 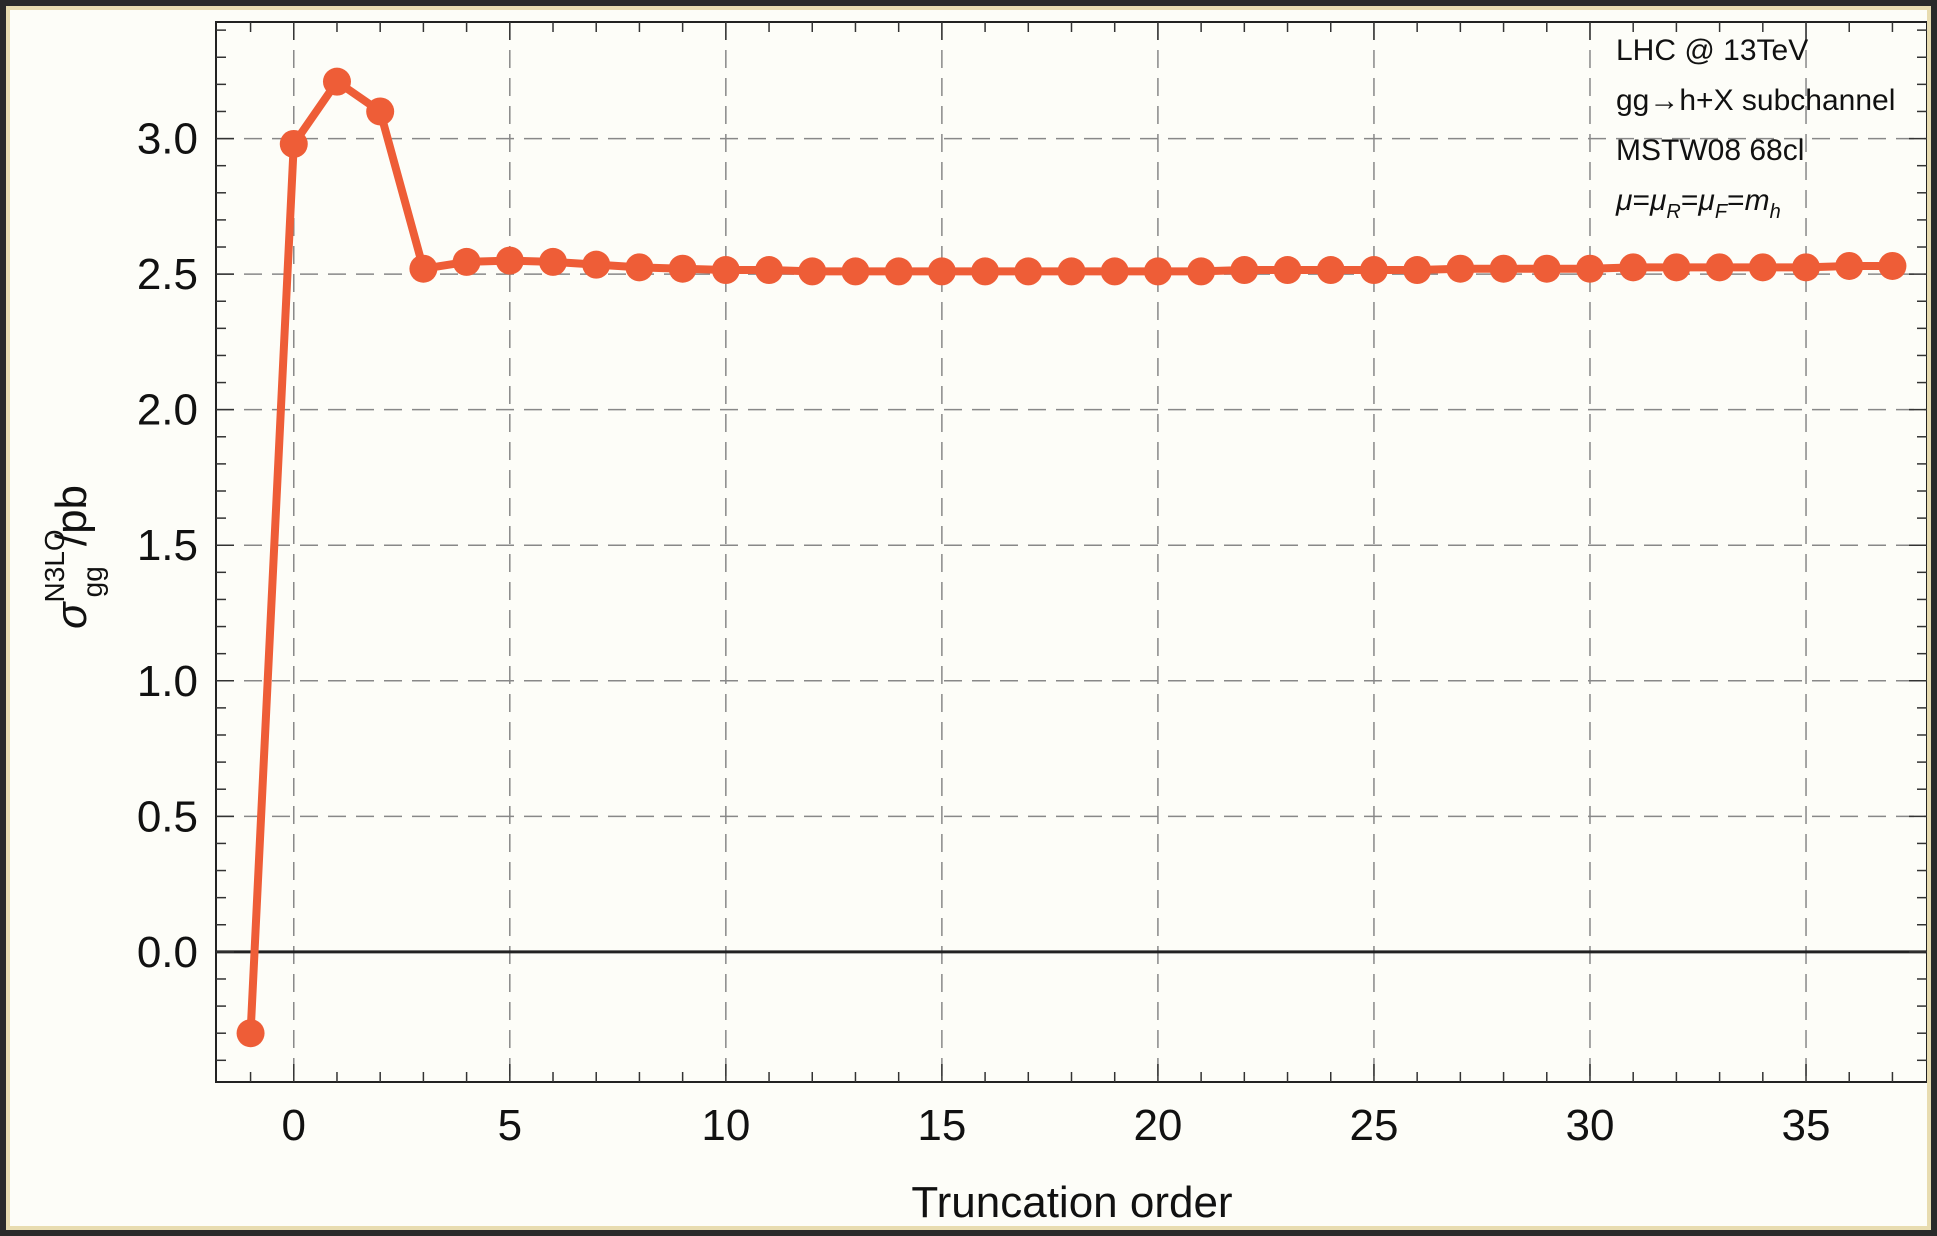 I want to click on y-tick-label: 1.5, so click(x=167, y=545).